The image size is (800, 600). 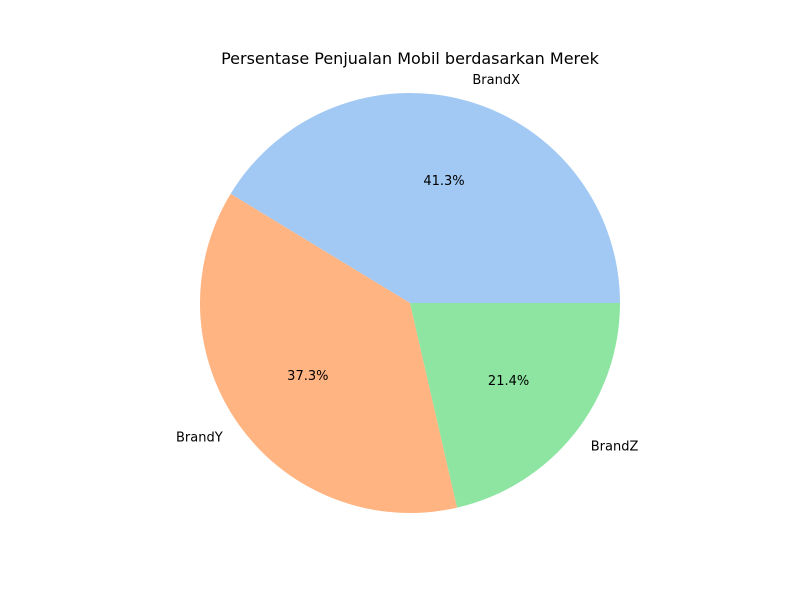 What do you see at coordinates (199, 438) in the screenshot?
I see `category-label-brandy: BrandY` at bounding box center [199, 438].